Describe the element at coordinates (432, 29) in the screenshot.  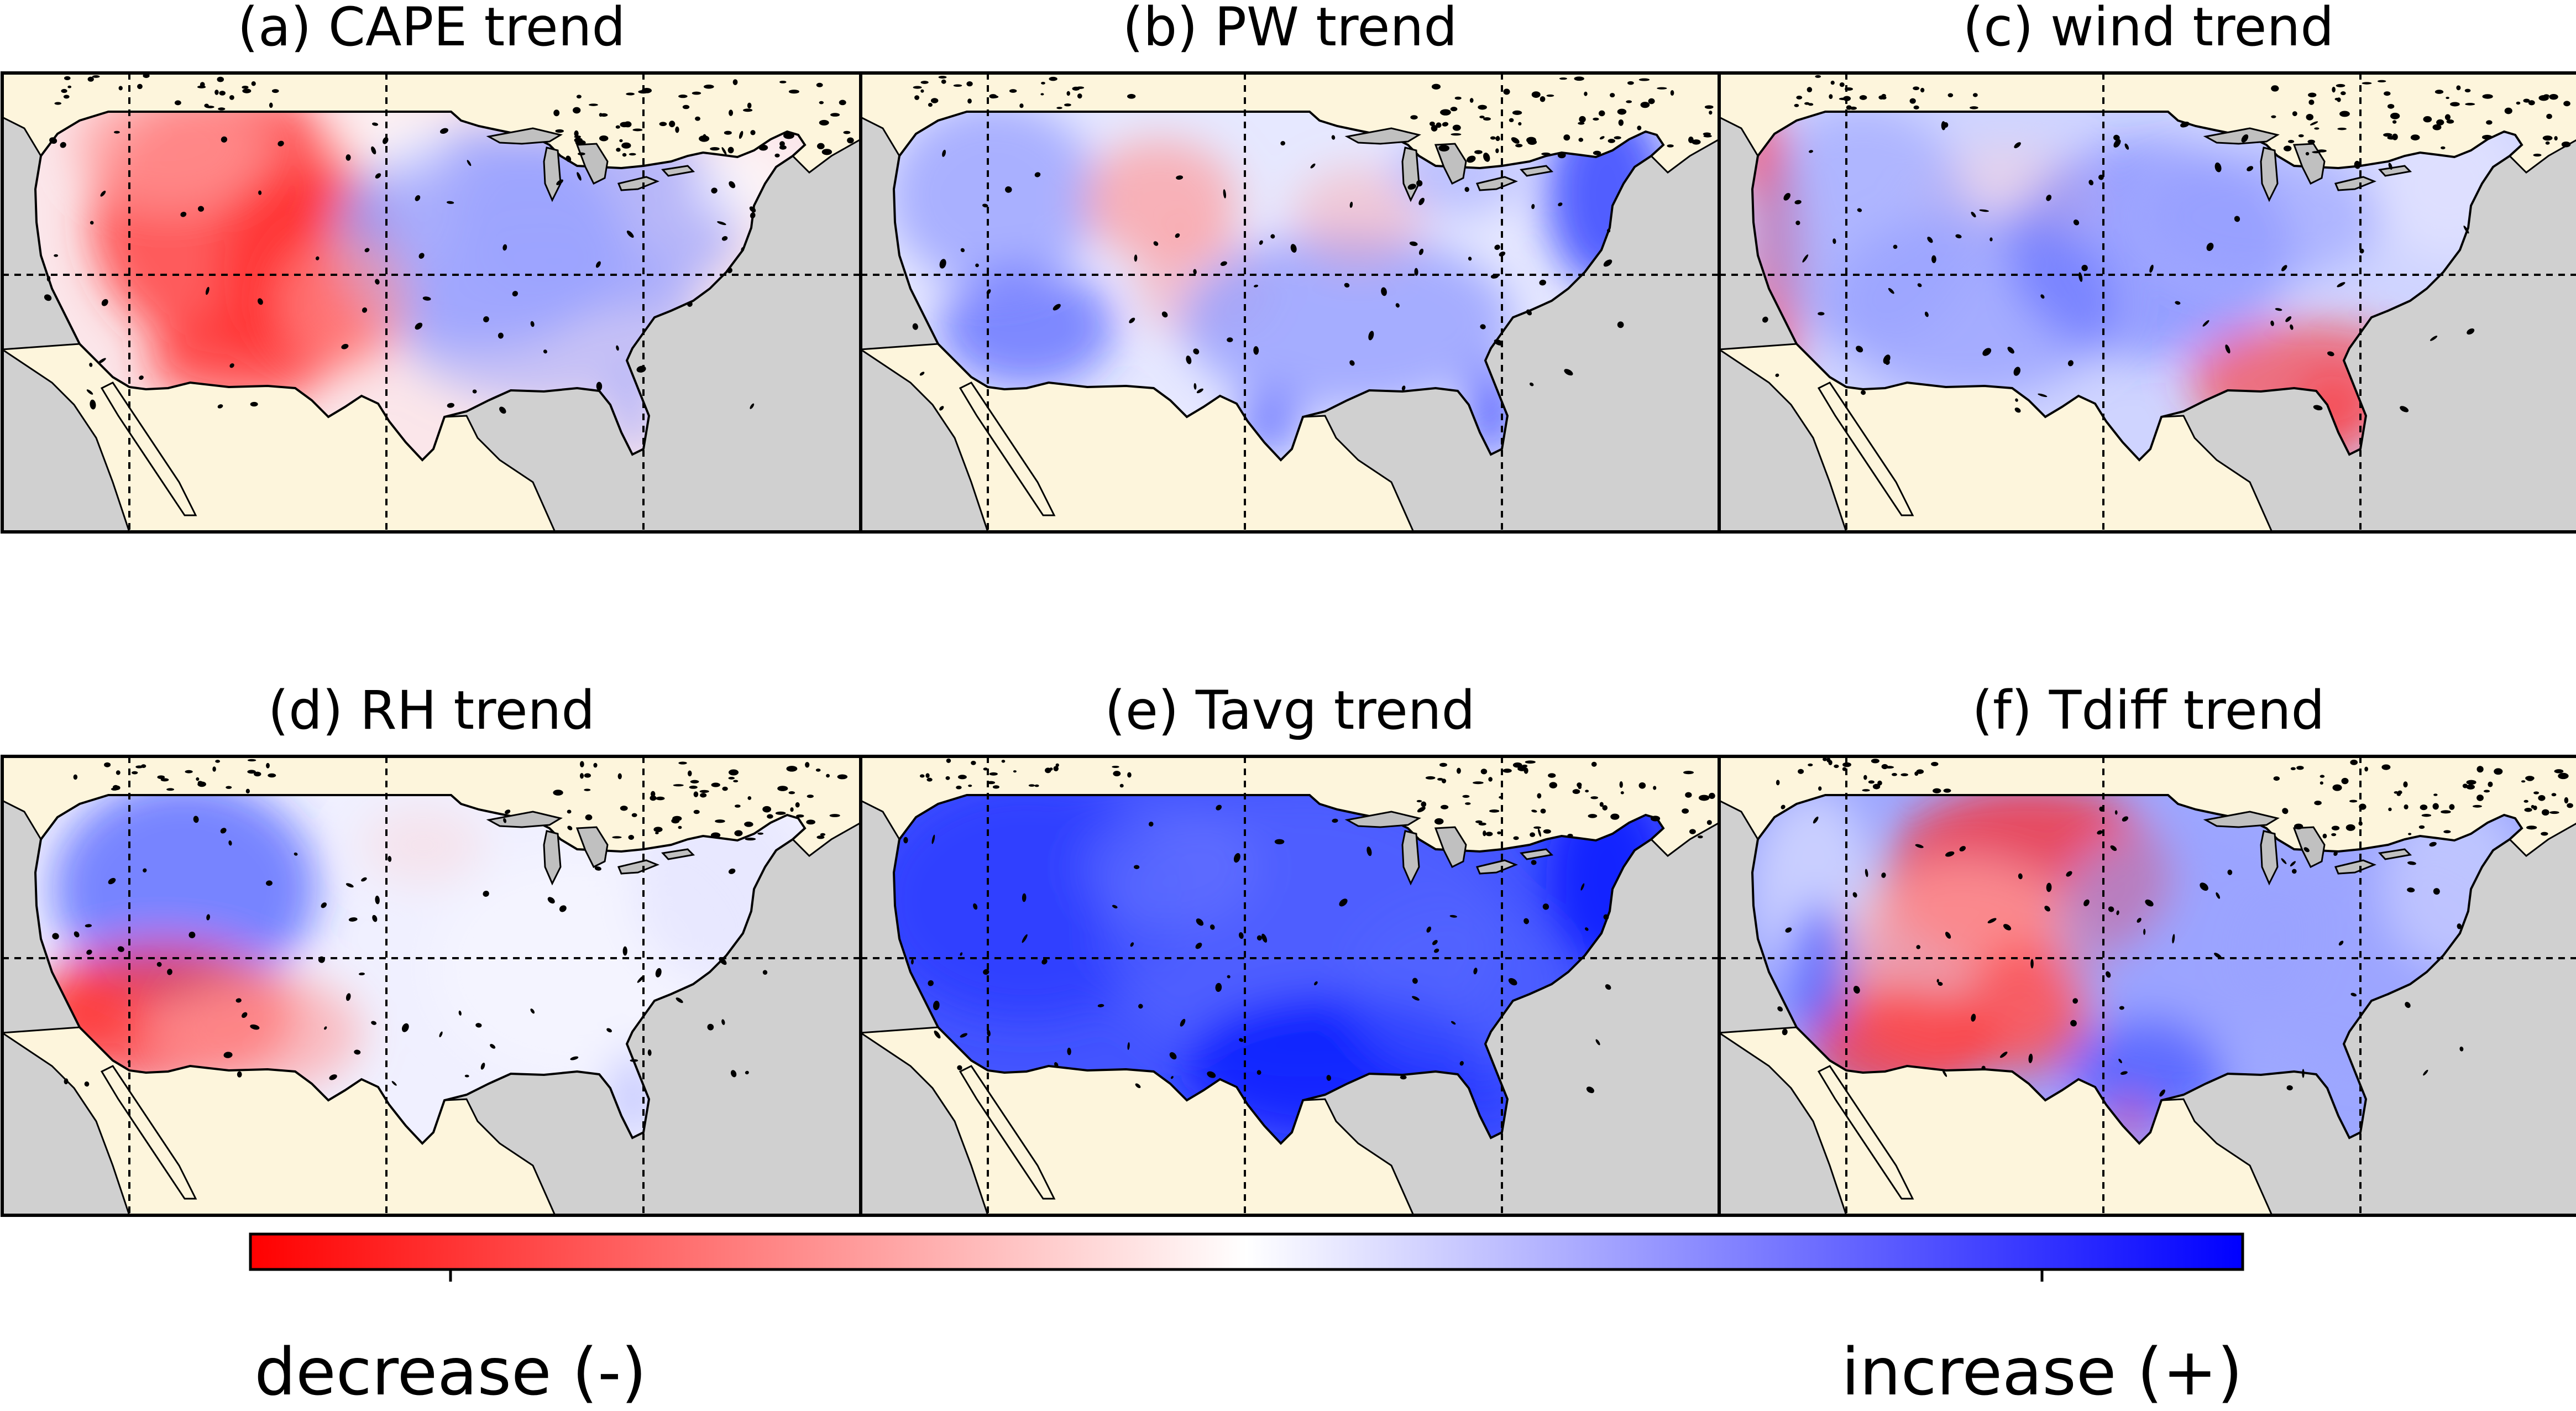
I see `panel-title: (a) CAPE trend` at that location.